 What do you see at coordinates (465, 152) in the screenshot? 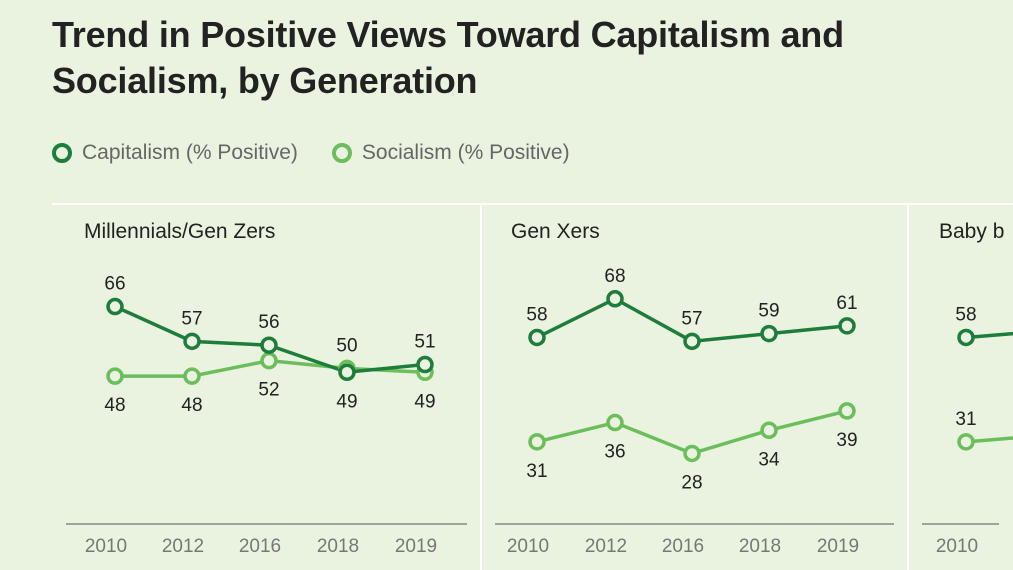
I see `legend-socialism-label: Socialism (% Positive)` at bounding box center [465, 152].